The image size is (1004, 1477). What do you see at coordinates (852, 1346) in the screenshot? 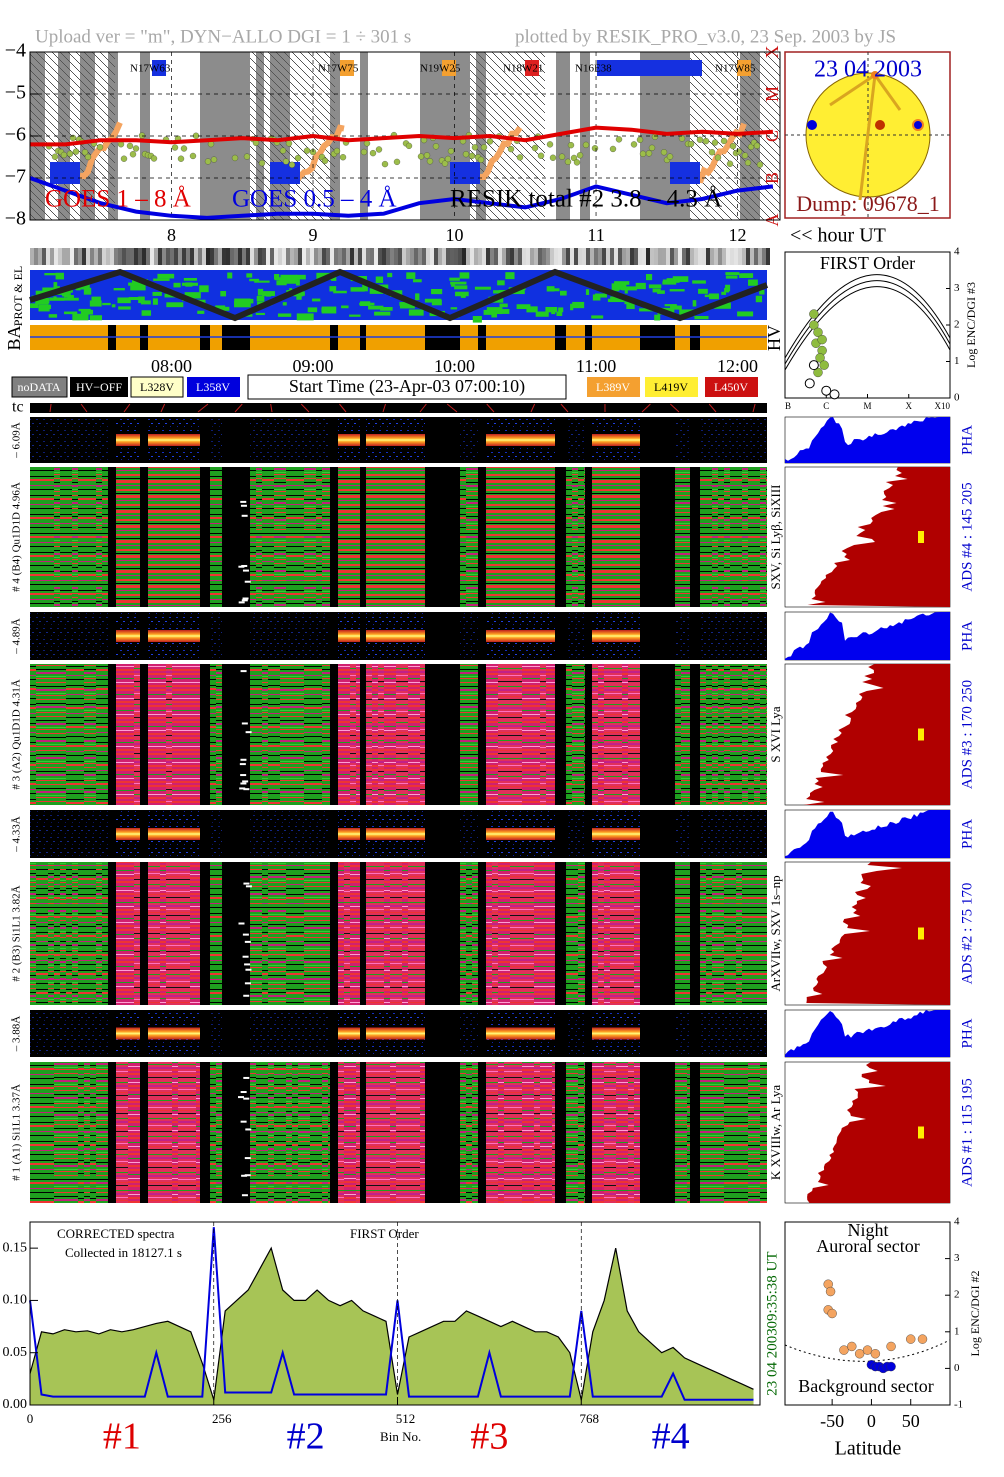
I see `point` at bounding box center [852, 1346].